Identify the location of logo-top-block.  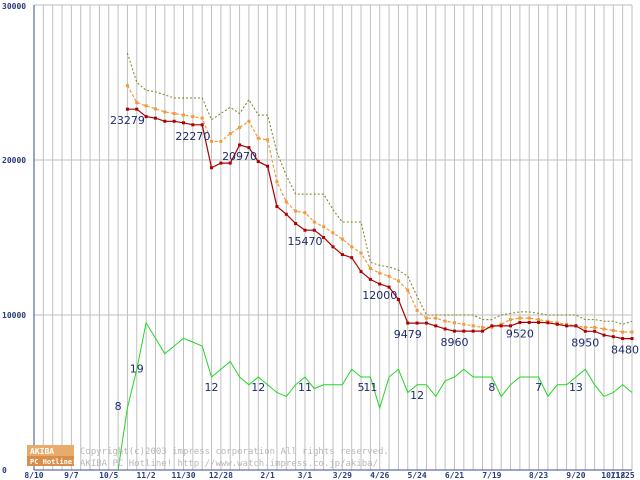
(50, 450).